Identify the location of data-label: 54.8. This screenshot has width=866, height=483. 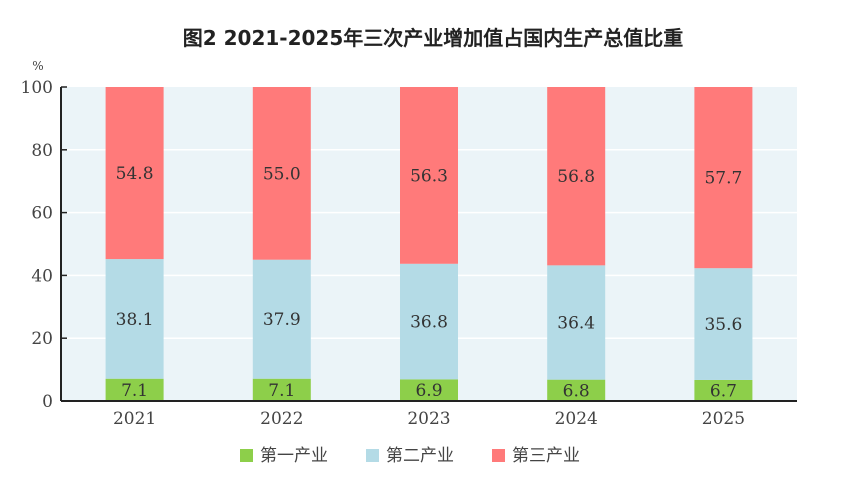
(135, 174).